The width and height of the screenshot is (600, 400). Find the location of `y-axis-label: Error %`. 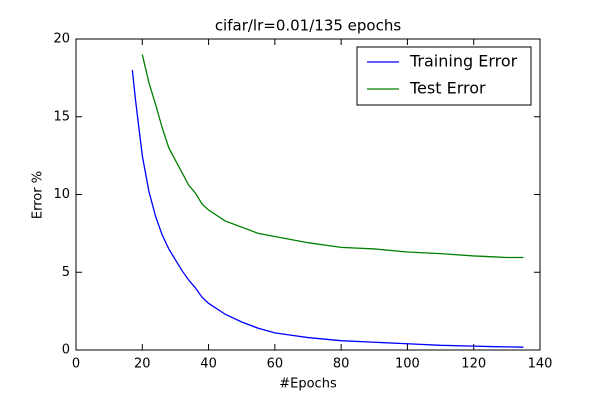

y-axis-label: Error % is located at coordinates (38, 195).